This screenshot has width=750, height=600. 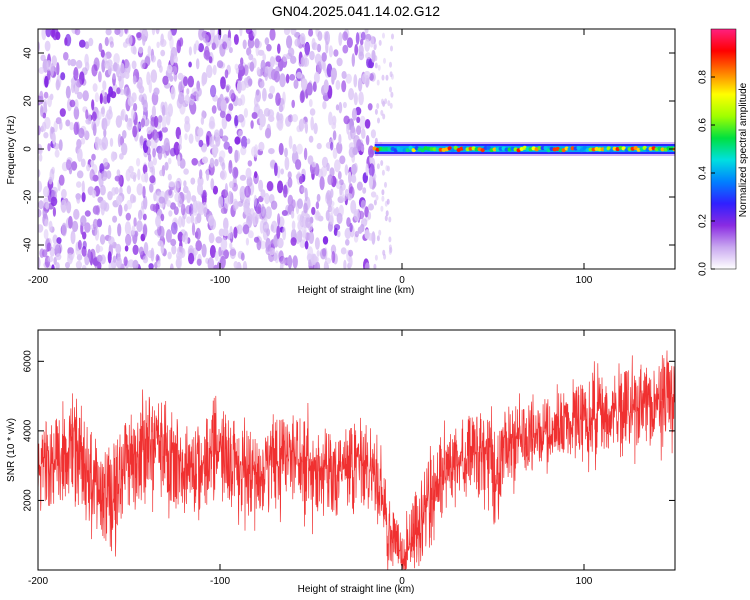 I want to click on spectrogram-x-tick-label: -200, so click(x=38, y=280).